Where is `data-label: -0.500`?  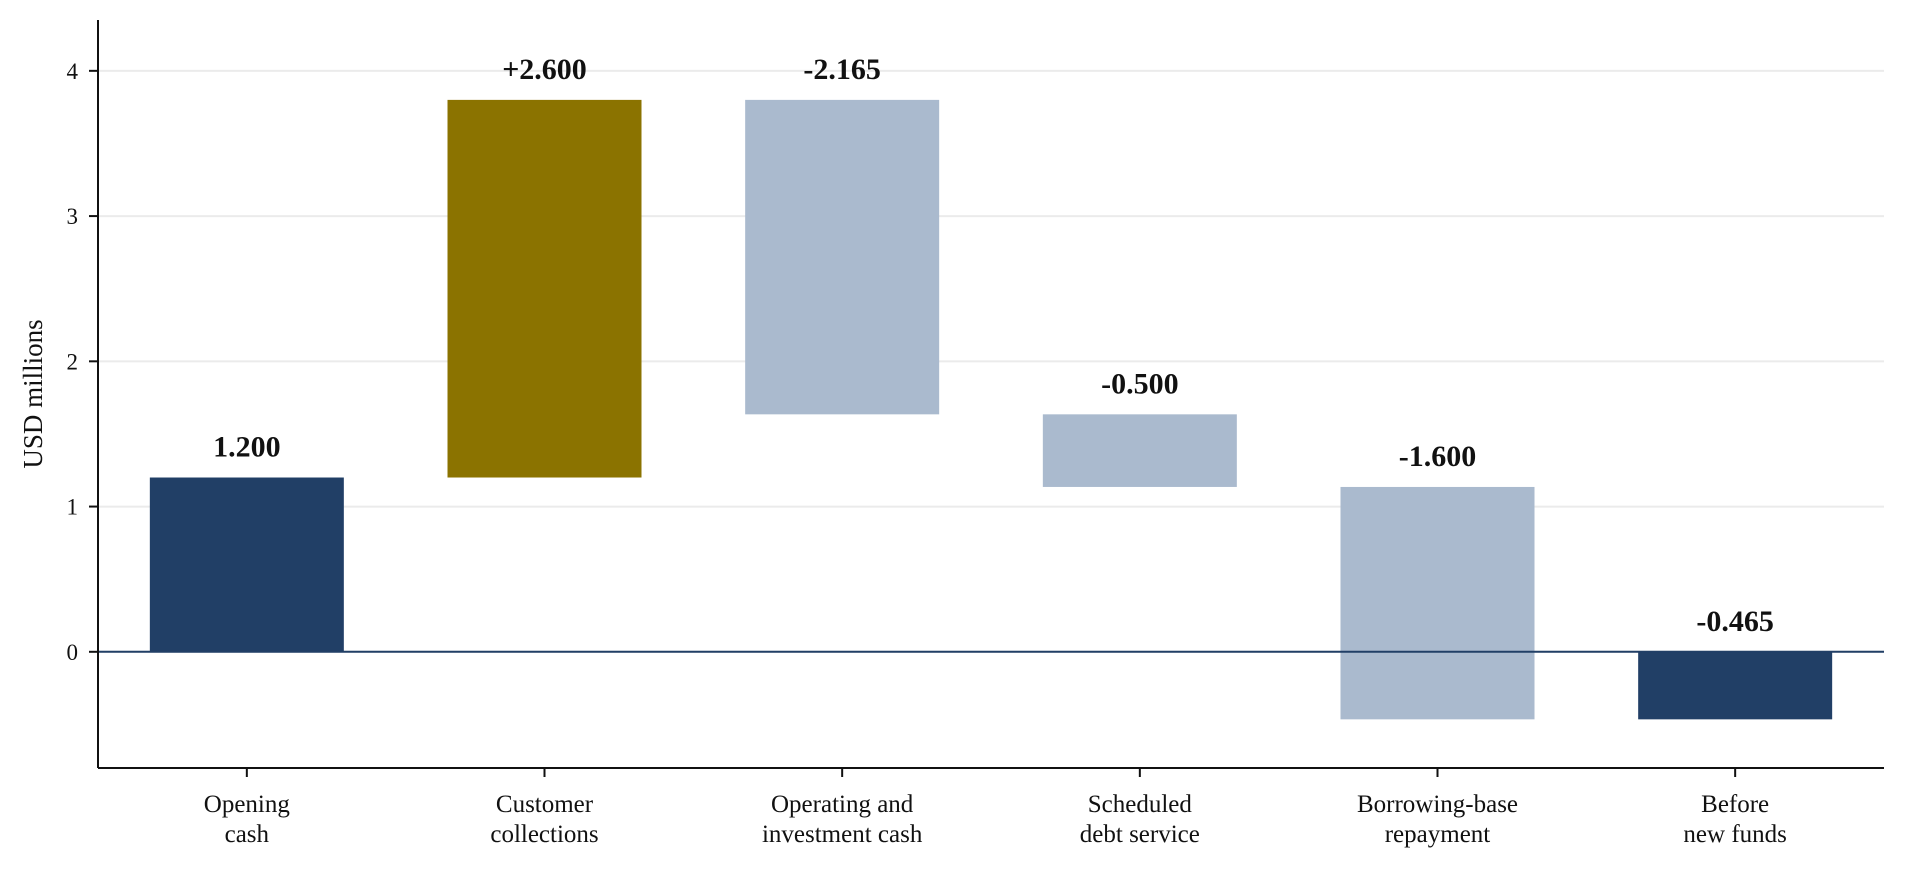 data-label: -0.500 is located at coordinates (1140, 383).